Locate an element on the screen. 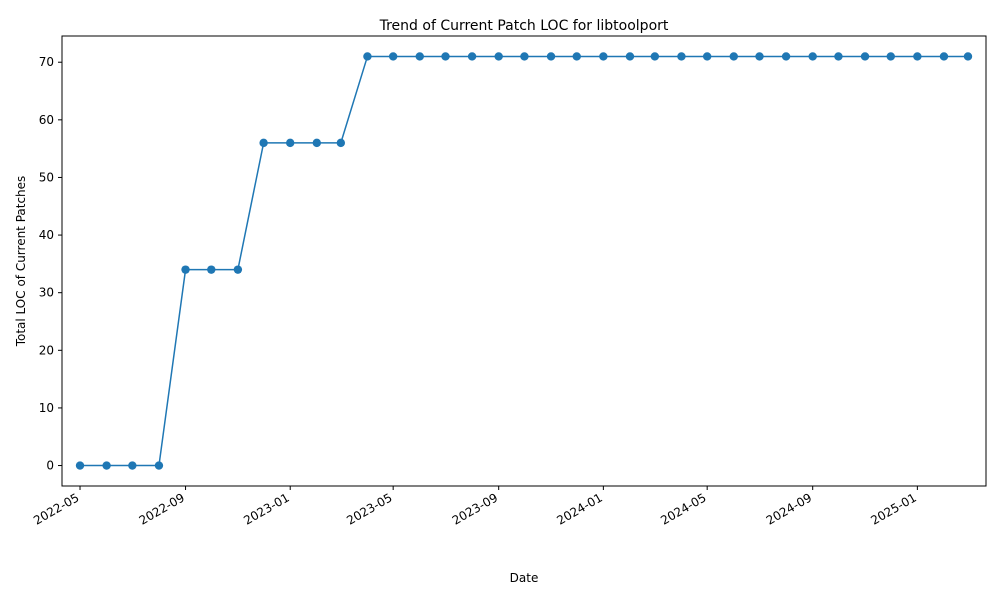  y-tick-label: 70 is located at coordinates (46, 62).